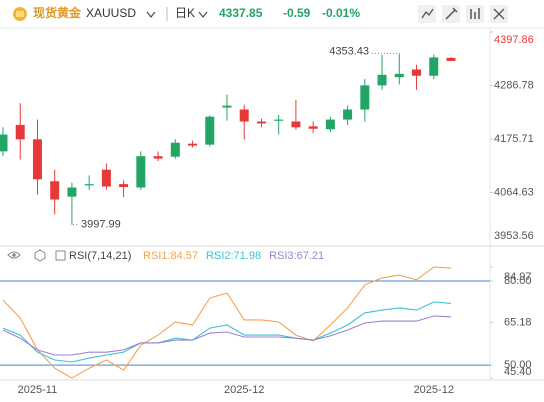 This screenshot has height=402, width=544. What do you see at coordinates (233, 256) in the screenshot?
I see `legend-entry: RSI2:71.98` at bounding box center [233, 256].